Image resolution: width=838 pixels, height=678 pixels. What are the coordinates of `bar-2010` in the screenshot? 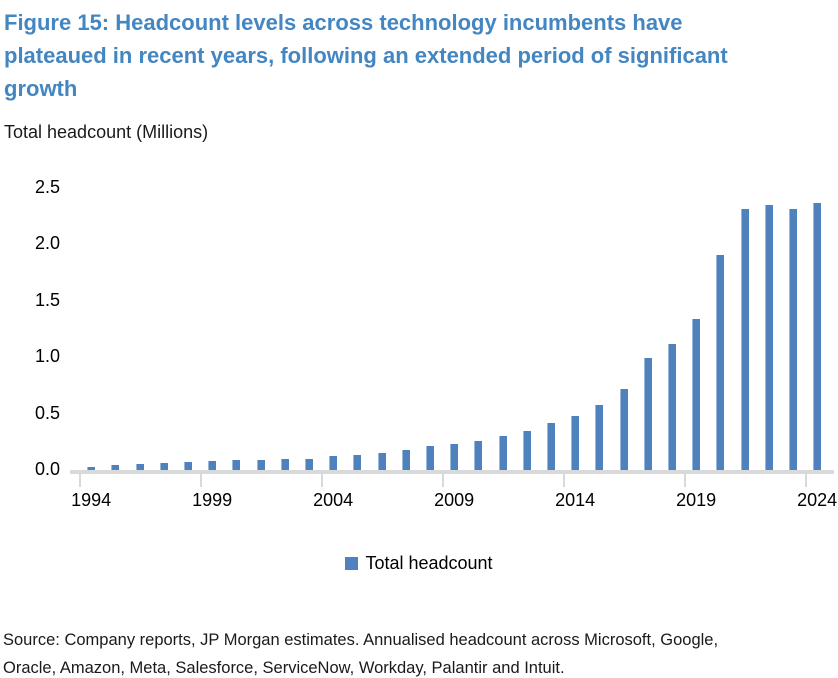 It's located at (478, 455).